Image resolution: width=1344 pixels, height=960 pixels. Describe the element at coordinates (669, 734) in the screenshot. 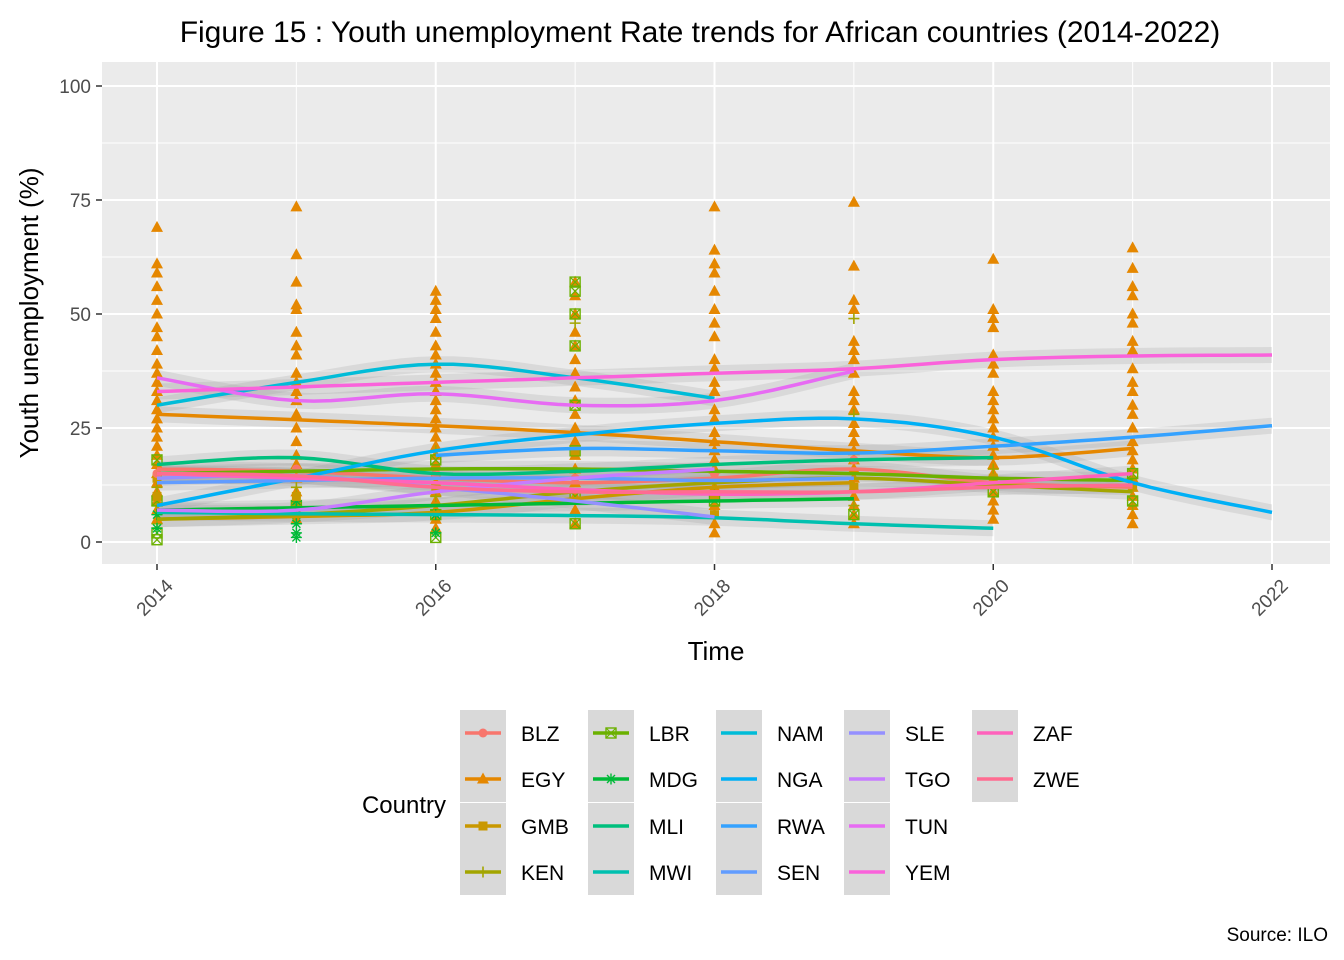

I see `legend-label: LBR` at that location.